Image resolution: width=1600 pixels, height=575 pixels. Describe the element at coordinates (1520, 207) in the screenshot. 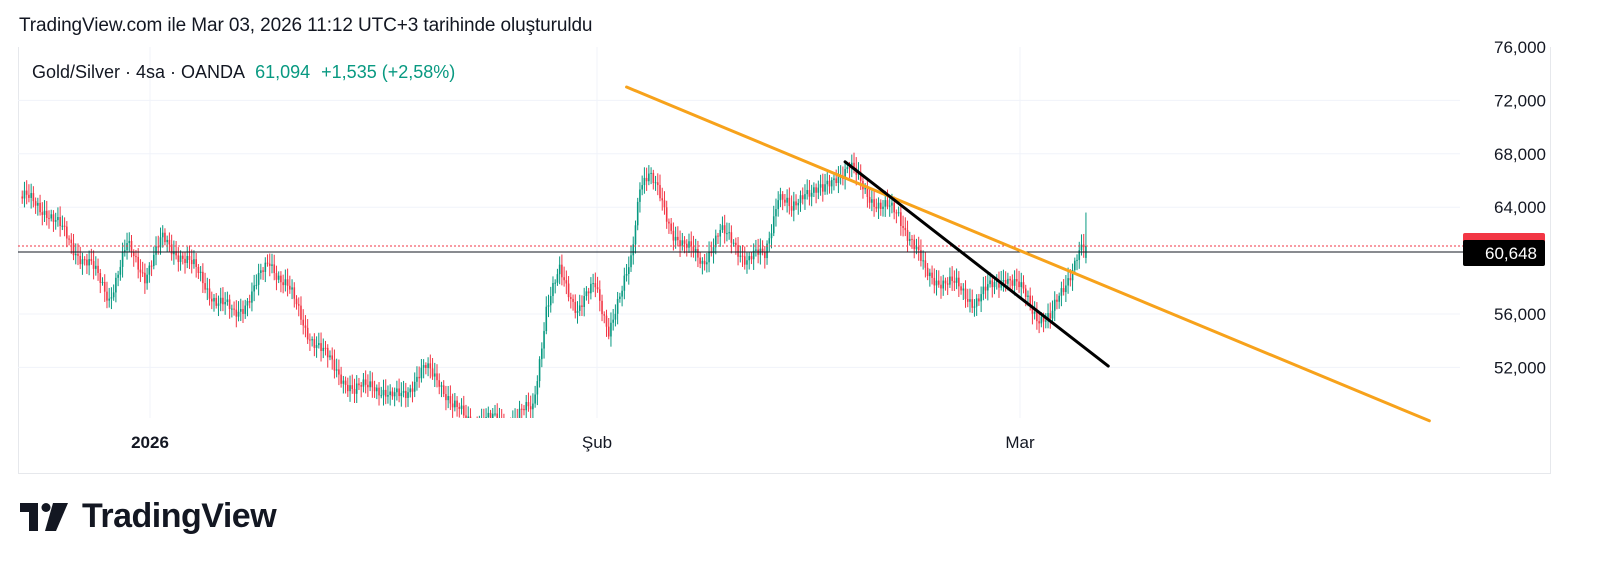

I see `price-axis: 76,000 72,000 68,000 64,000 56,000 52,000` at that location.